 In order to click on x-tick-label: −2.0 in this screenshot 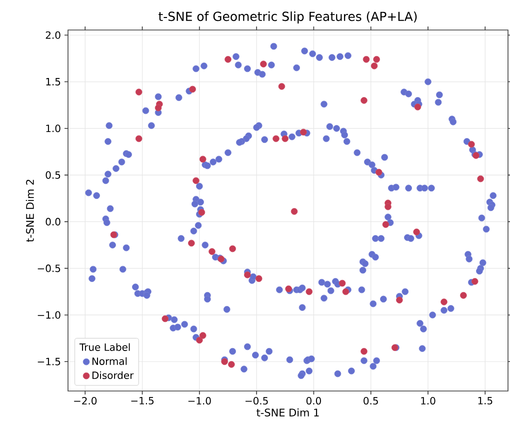, I will do `click(85, 401)`.